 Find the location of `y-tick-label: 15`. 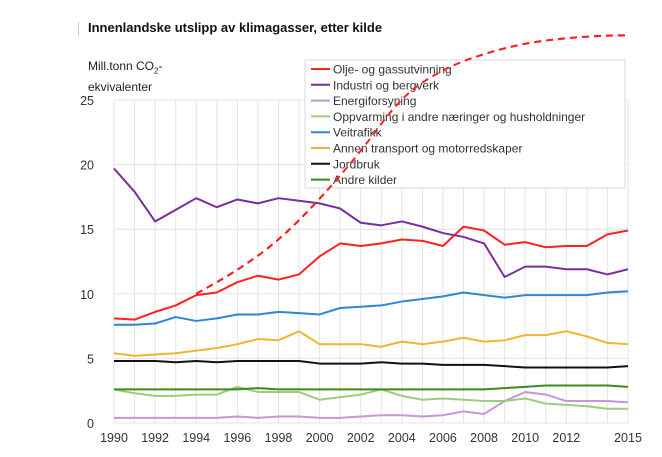

y-tick-label: 15 is located at coordinates (87, 230).